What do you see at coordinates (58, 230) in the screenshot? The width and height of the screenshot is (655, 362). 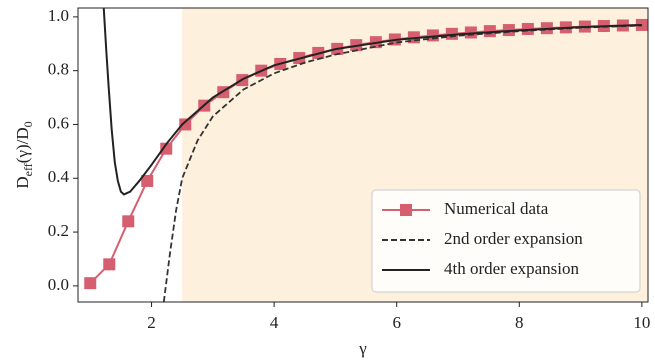 I see `y-tick-label: 0.2` at bounding box center [58, 230].